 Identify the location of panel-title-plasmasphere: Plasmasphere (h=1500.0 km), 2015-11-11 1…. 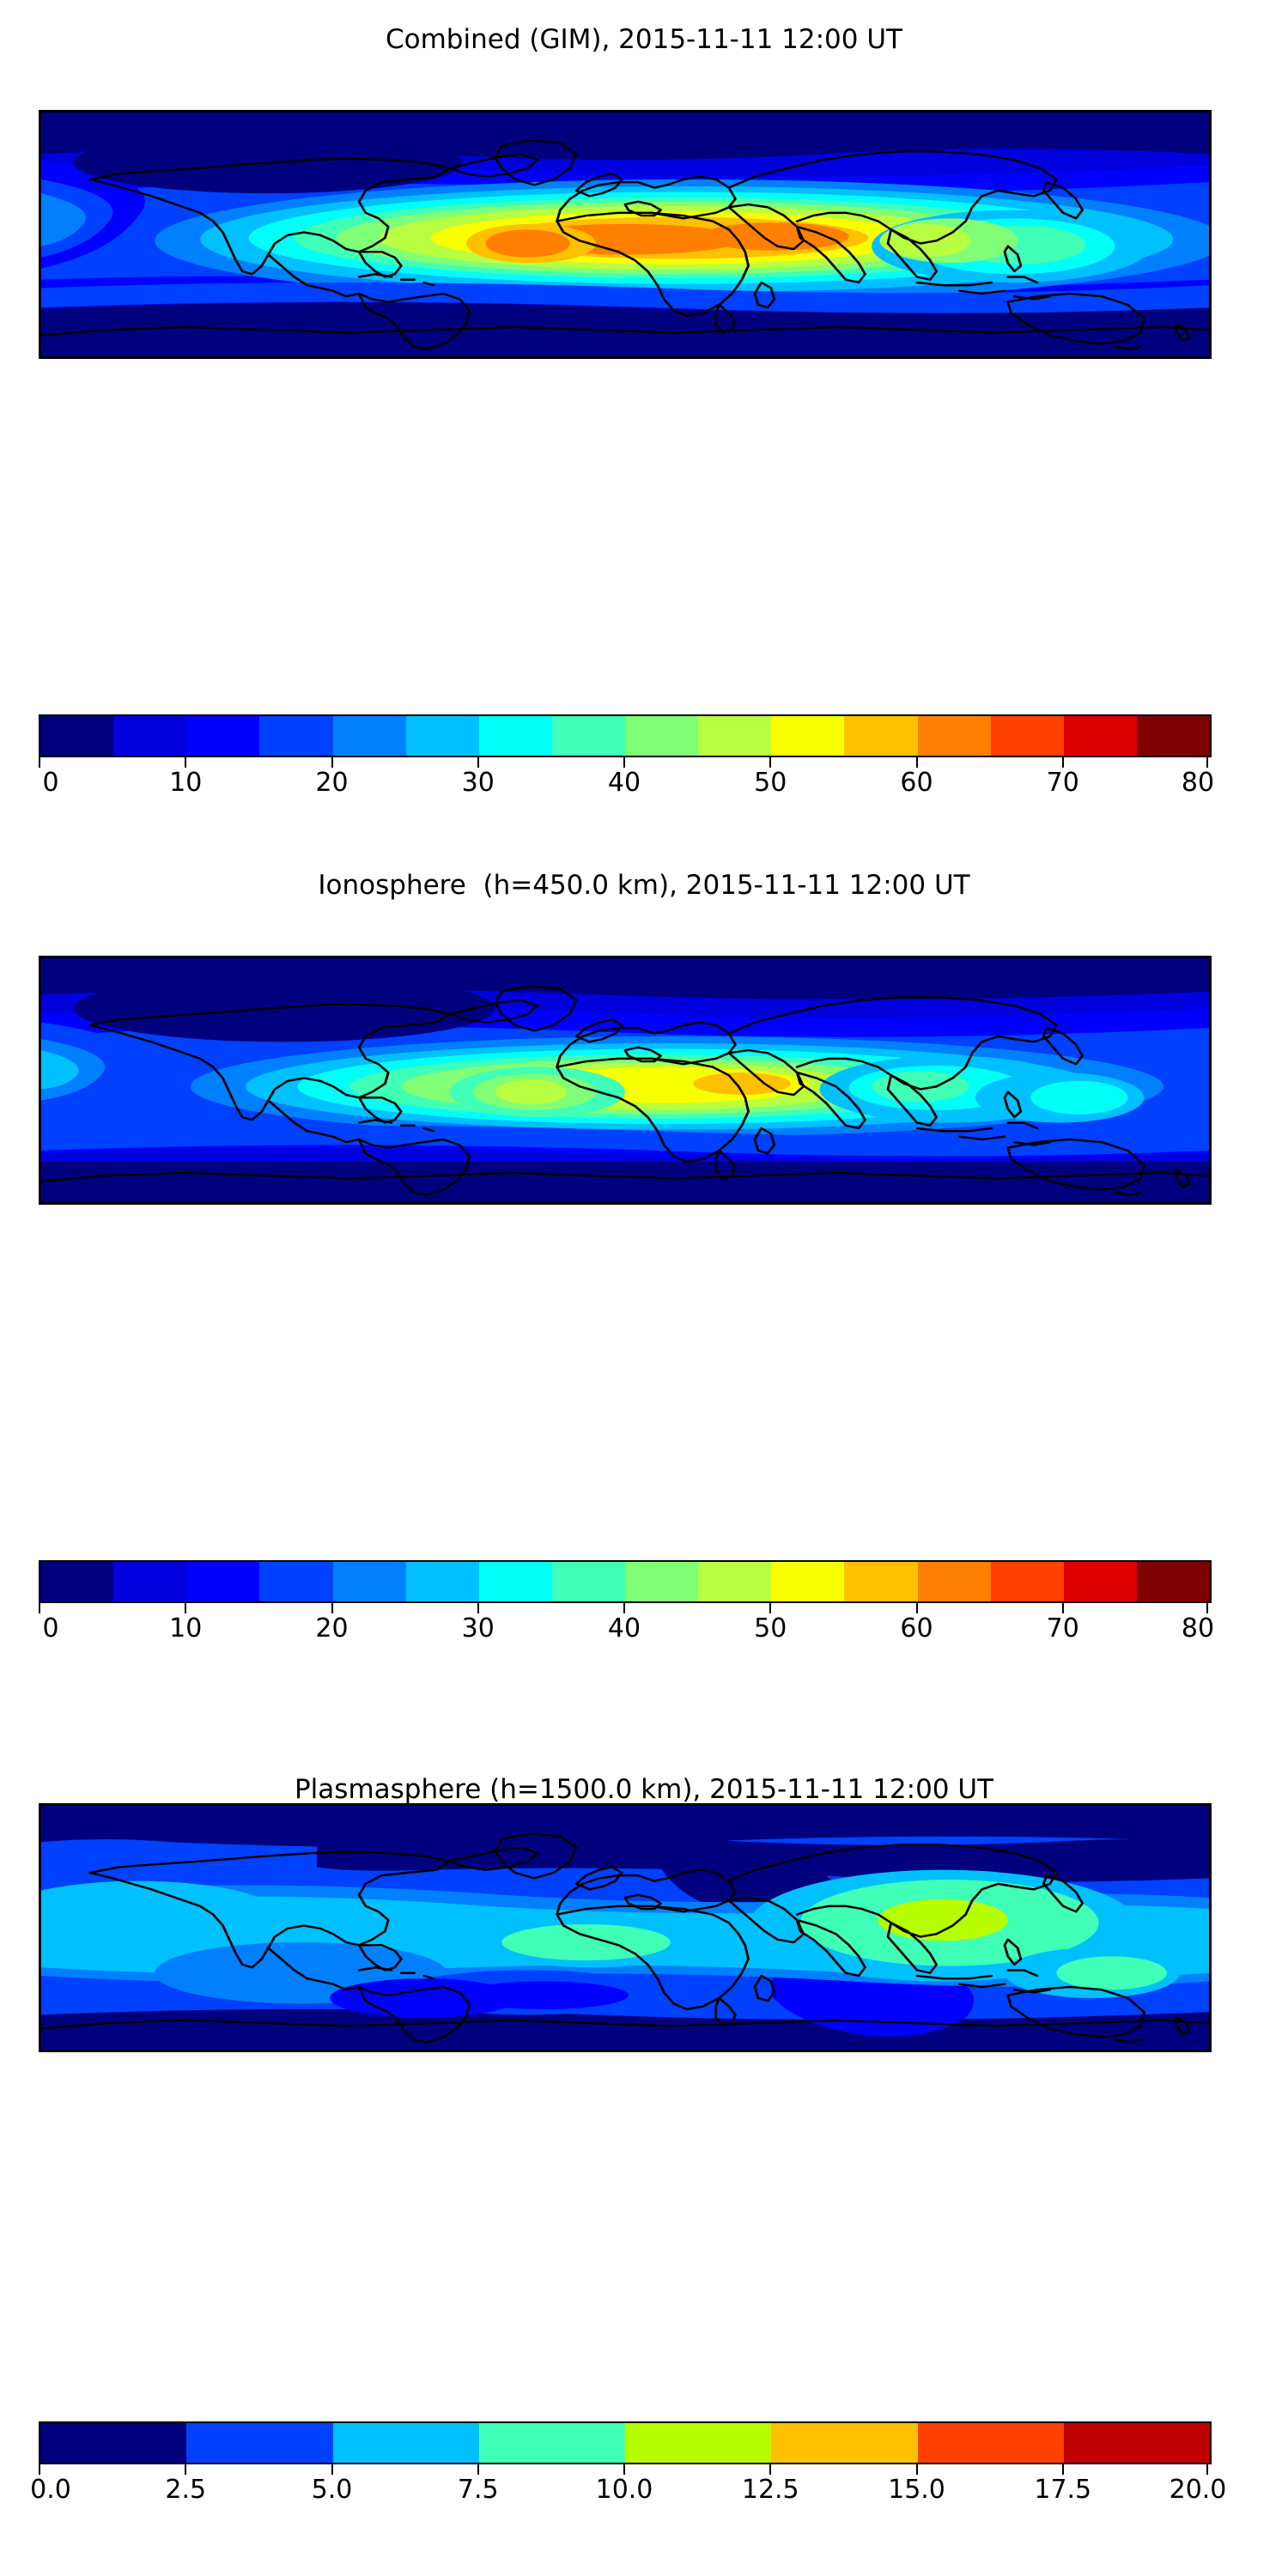
(643, 1790).